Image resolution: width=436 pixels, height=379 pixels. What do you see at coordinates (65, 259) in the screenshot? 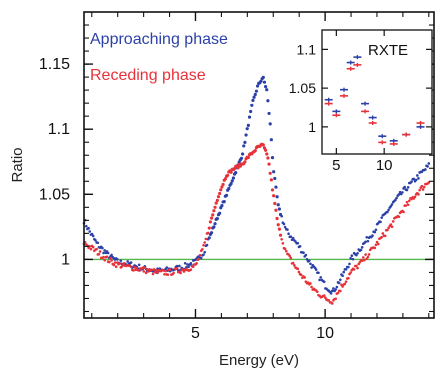
I see `y-tick-label: 1` at bounding box center [65, 259].